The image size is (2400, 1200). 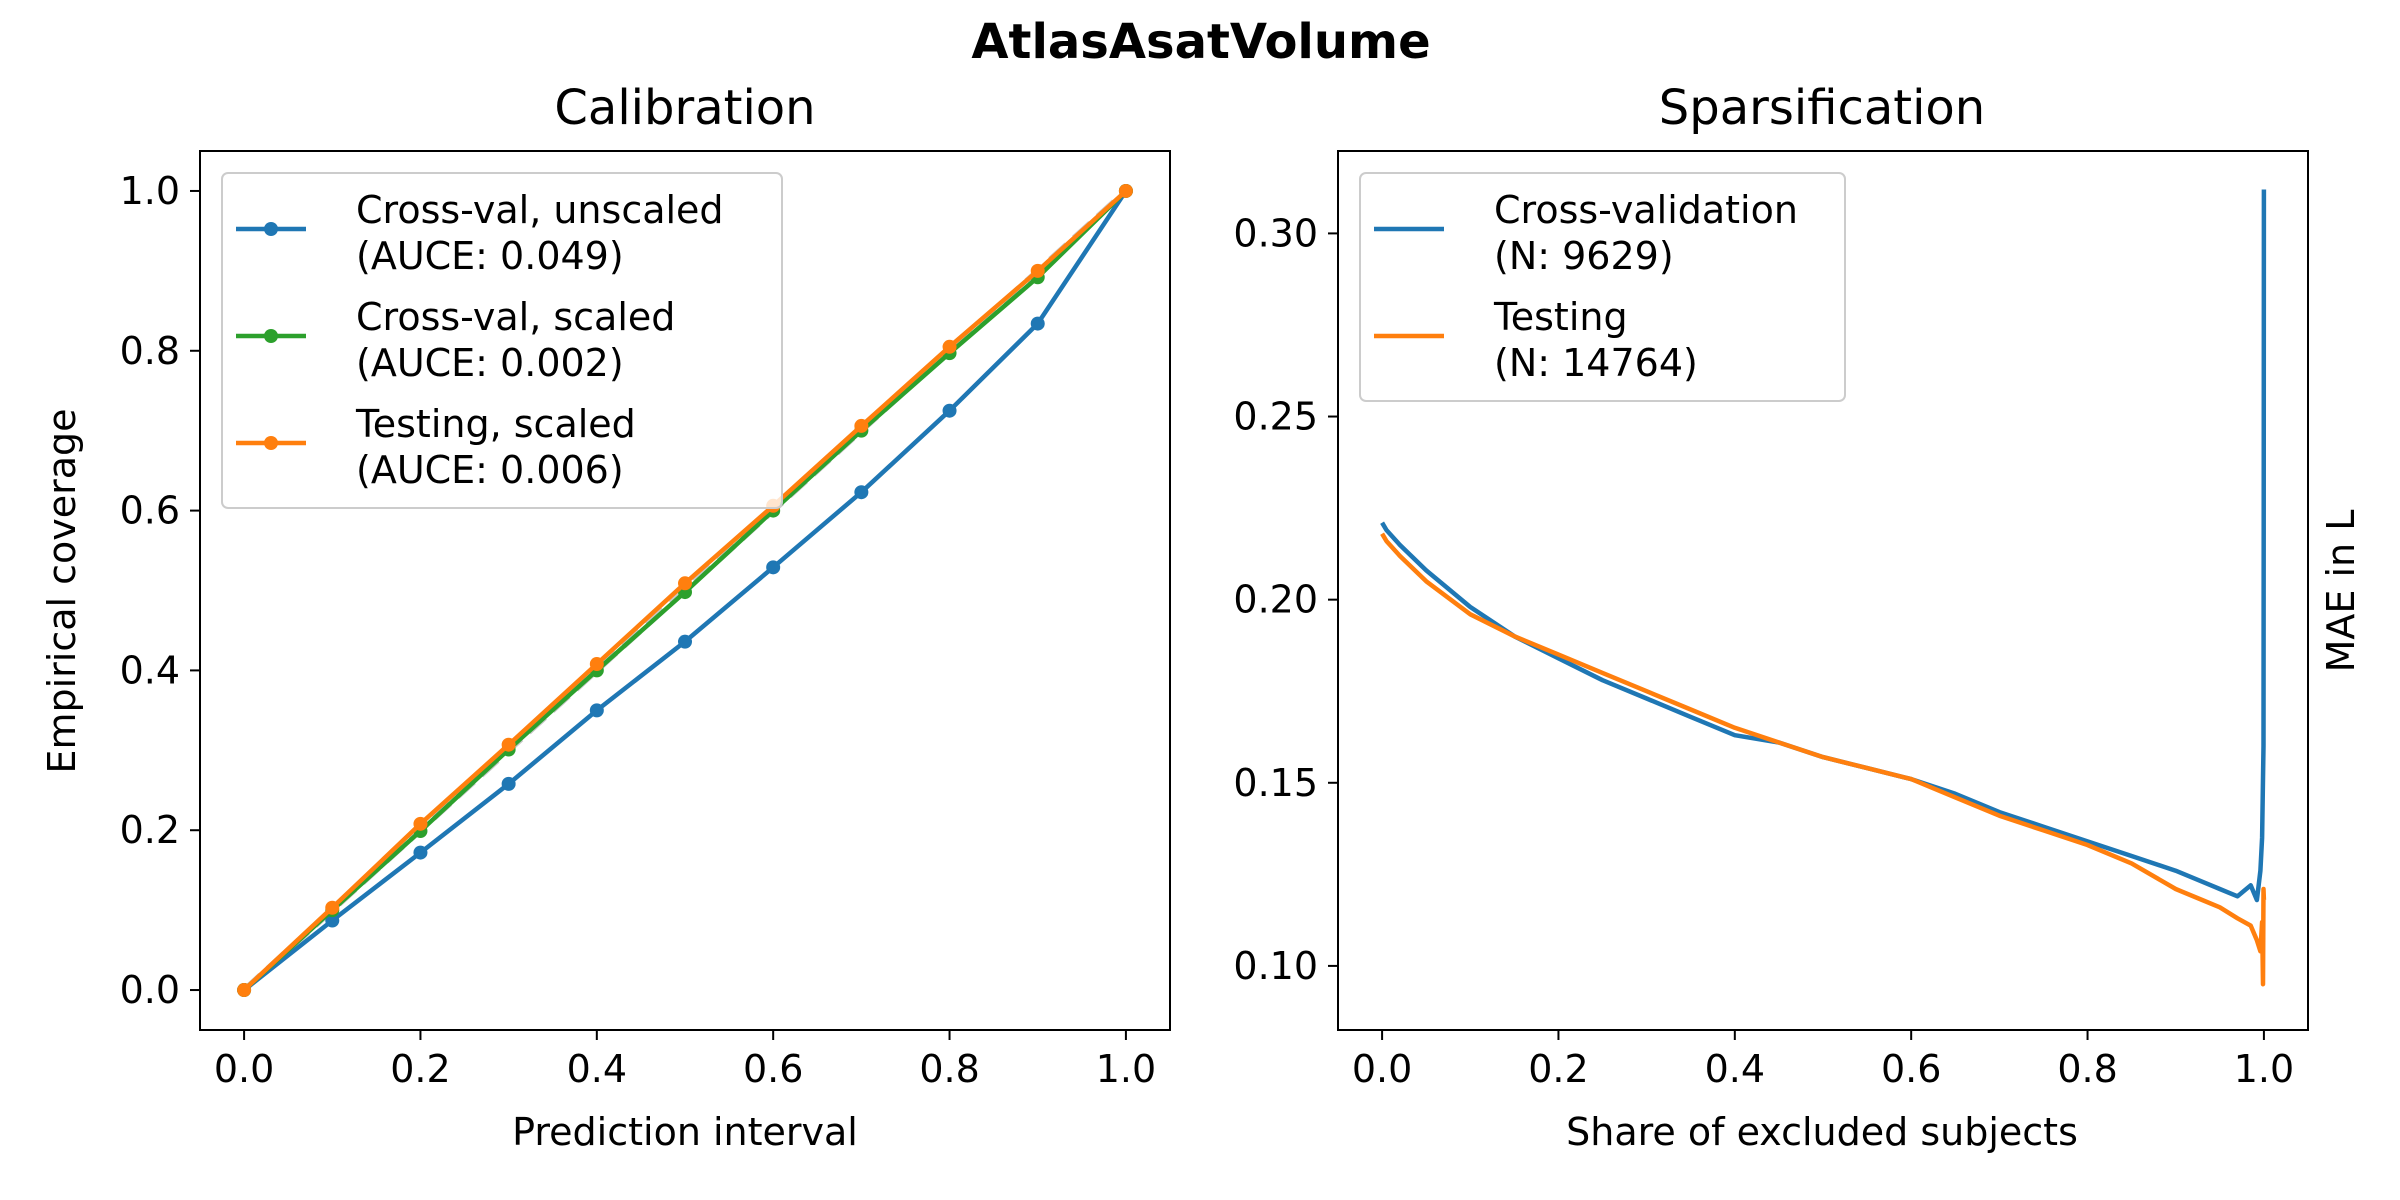 I want to click on sparsification-x-tick-label: 0.8, so click(x=2087, y=1069).